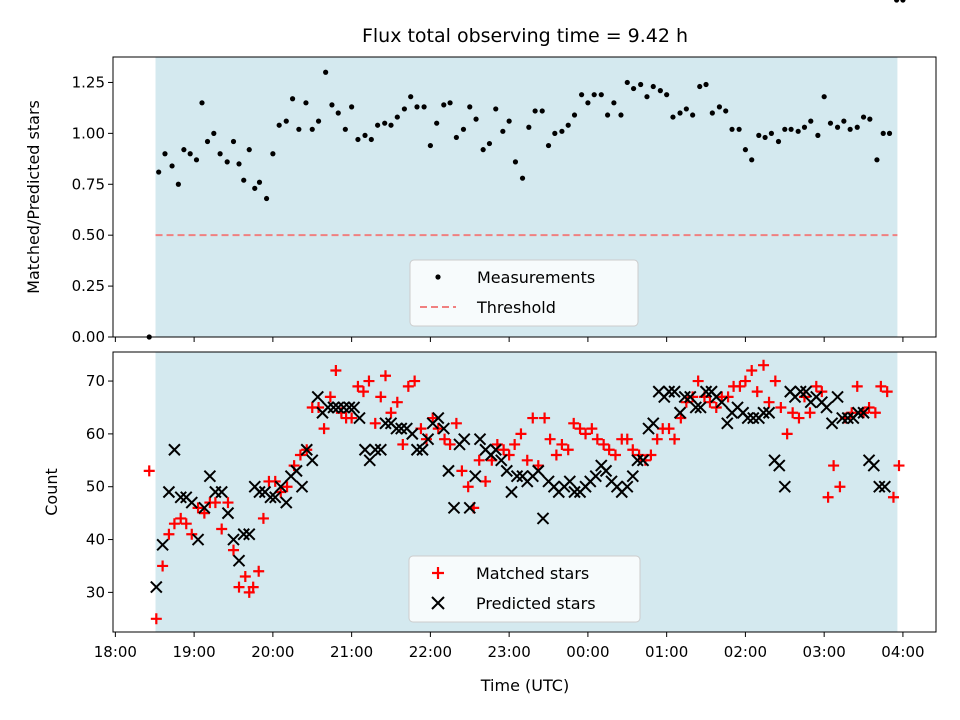 The image size is (960, 720). I want to click on legend-threshold-label: Threshold, so click(516, 307).